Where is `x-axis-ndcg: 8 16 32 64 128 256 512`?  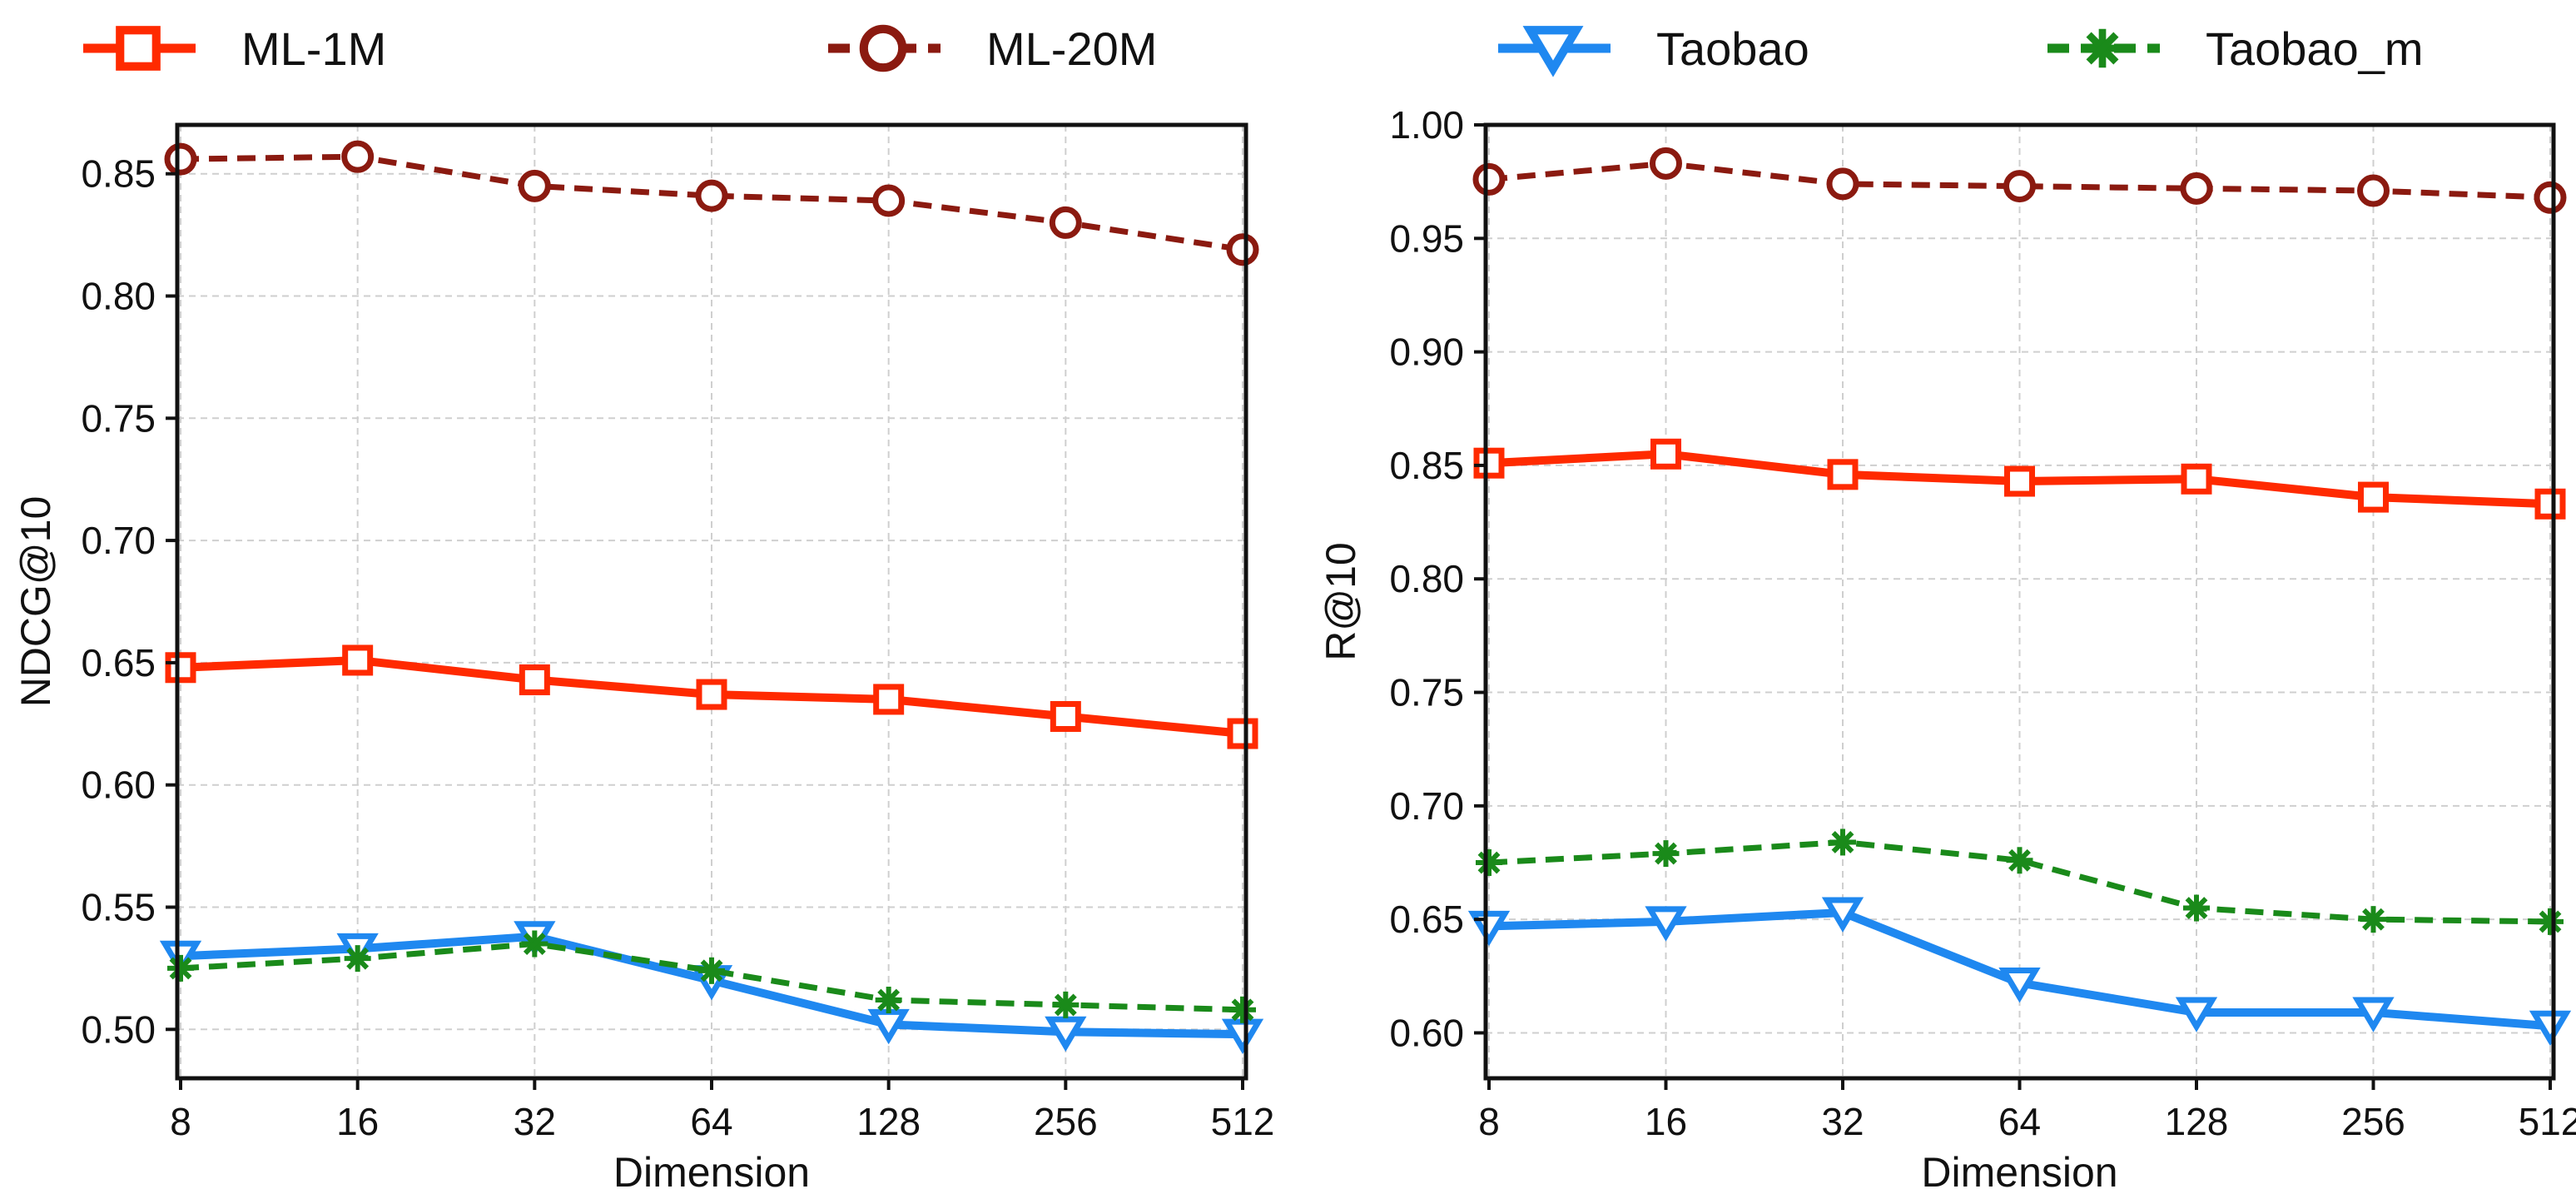
x-axis-ndcg: 8 16 32 64 128 256 512 is located at coordinates (722, 1110).